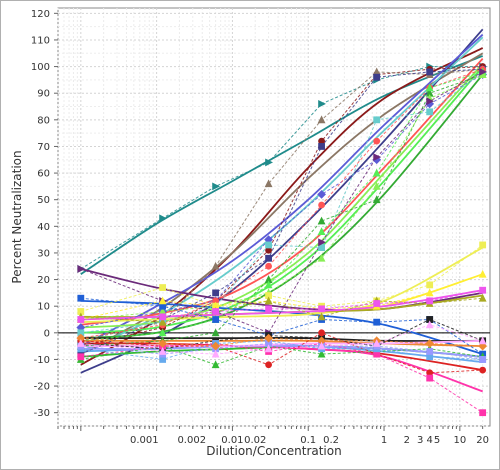 Image resolution: width=500 pixels, height=470 pixels. I want to click on y-axis-title: Percent Neutralization, so click(17, 216).